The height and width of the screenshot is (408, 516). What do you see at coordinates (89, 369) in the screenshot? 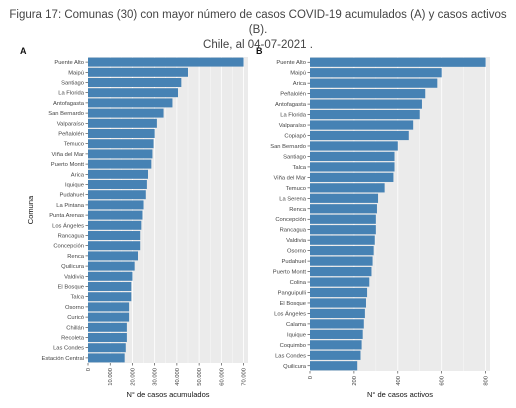
I see `panel-a-x-tick-label: 0` at bounding box center [89, 369].